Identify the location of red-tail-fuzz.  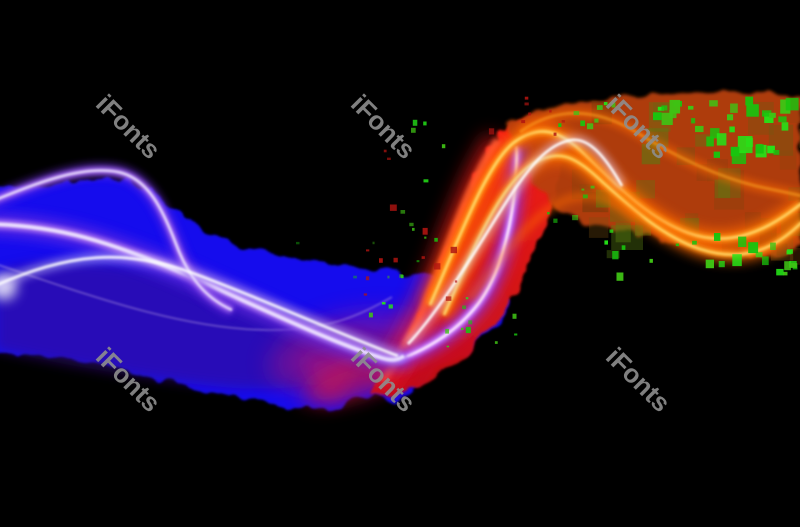
(352, 382).